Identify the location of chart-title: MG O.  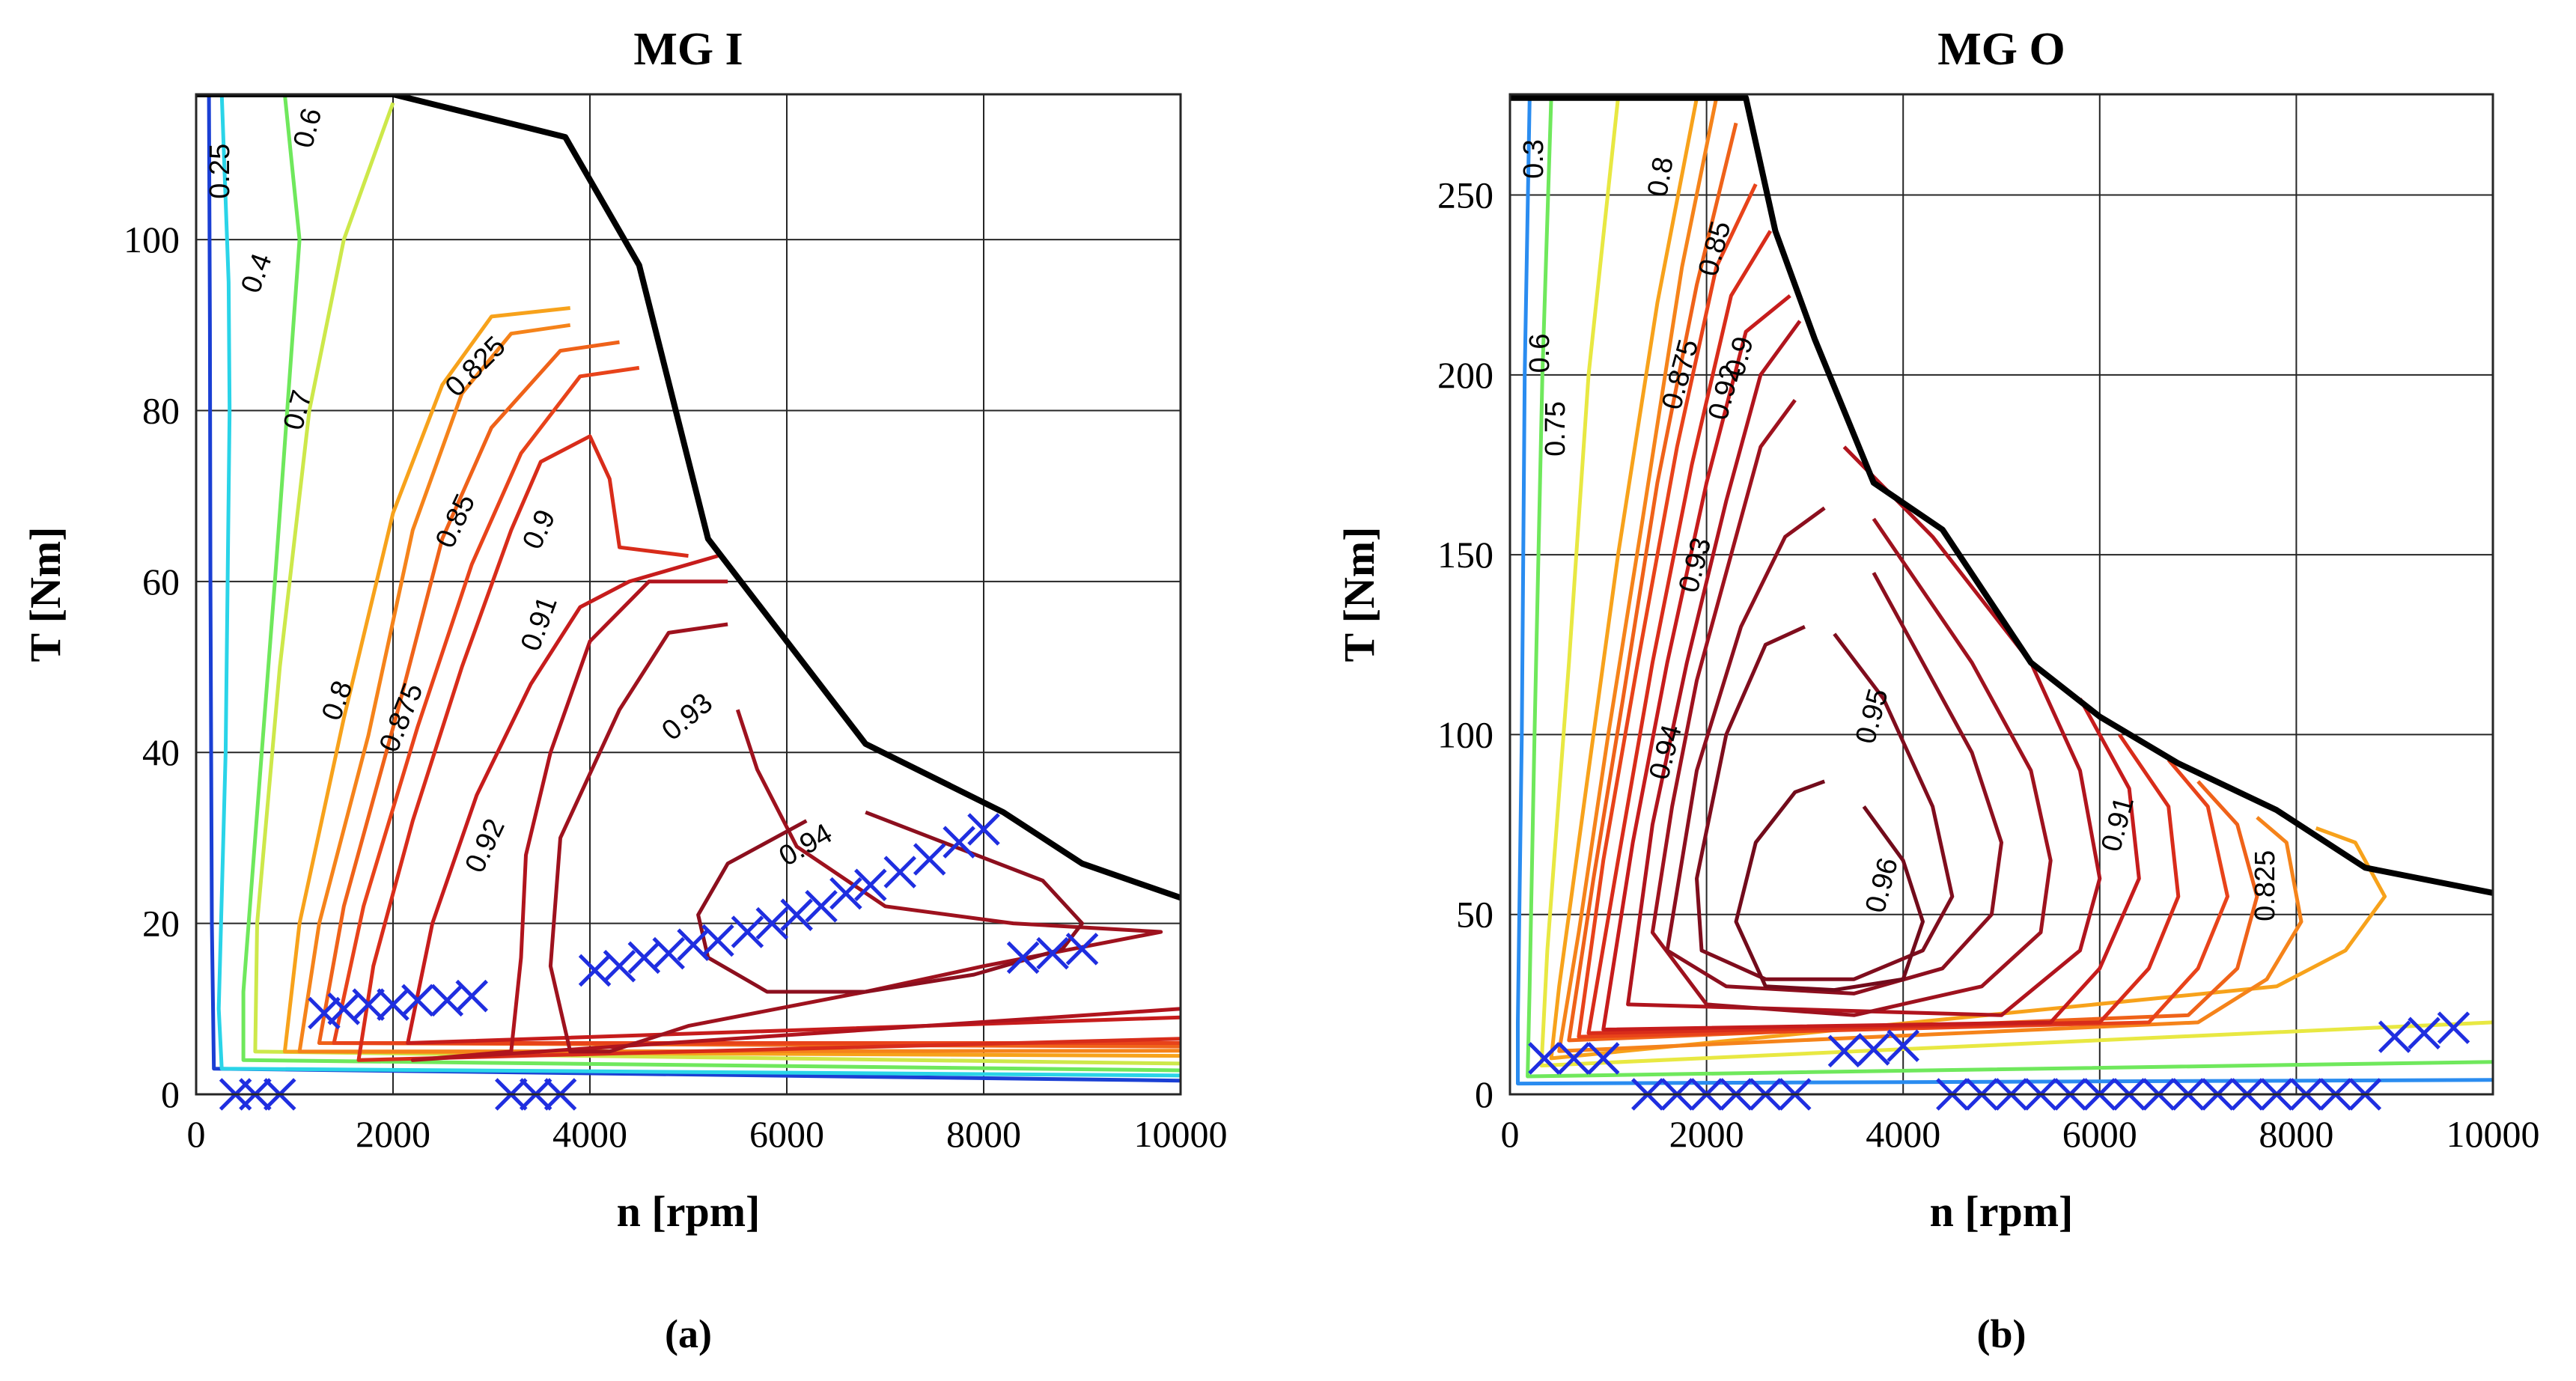
(2001, 49).